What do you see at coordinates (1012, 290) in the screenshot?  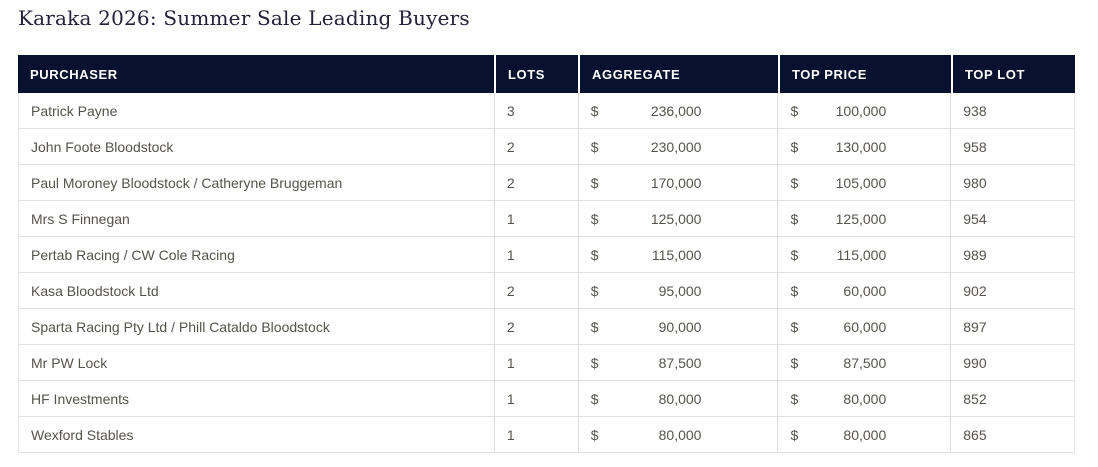 I see `top-lot-cell: 902` at bounding box center [1012, 290].